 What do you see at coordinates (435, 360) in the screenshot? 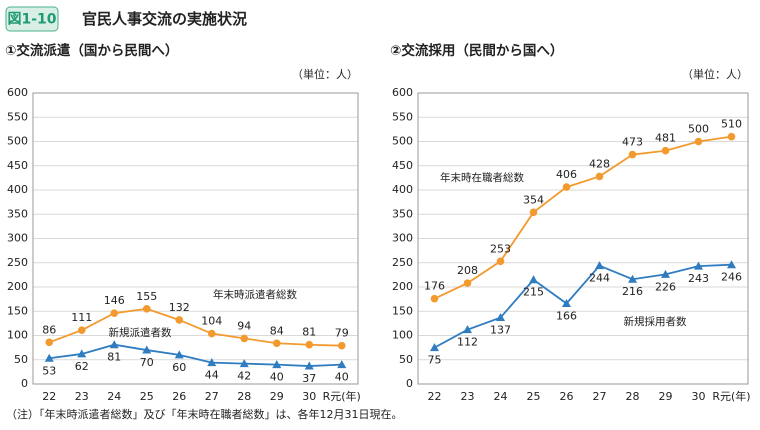
I see `data-label: 75` at bounding box center [435, 360].